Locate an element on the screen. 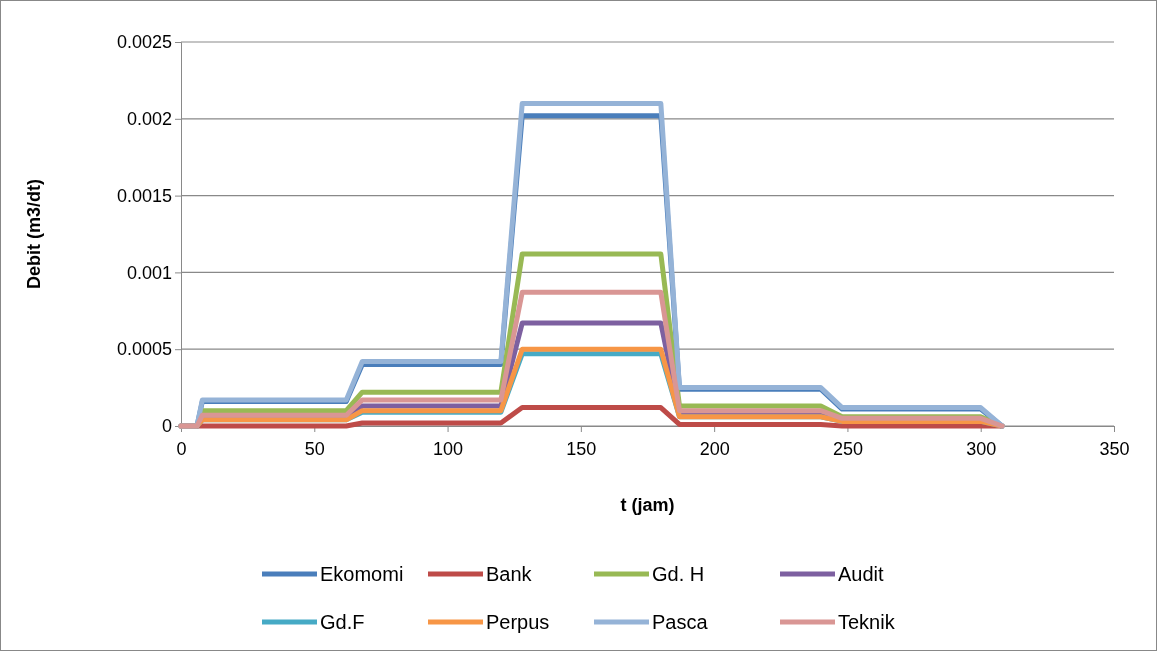  x-tick-label: 0 is located at coordinates (181, 448).